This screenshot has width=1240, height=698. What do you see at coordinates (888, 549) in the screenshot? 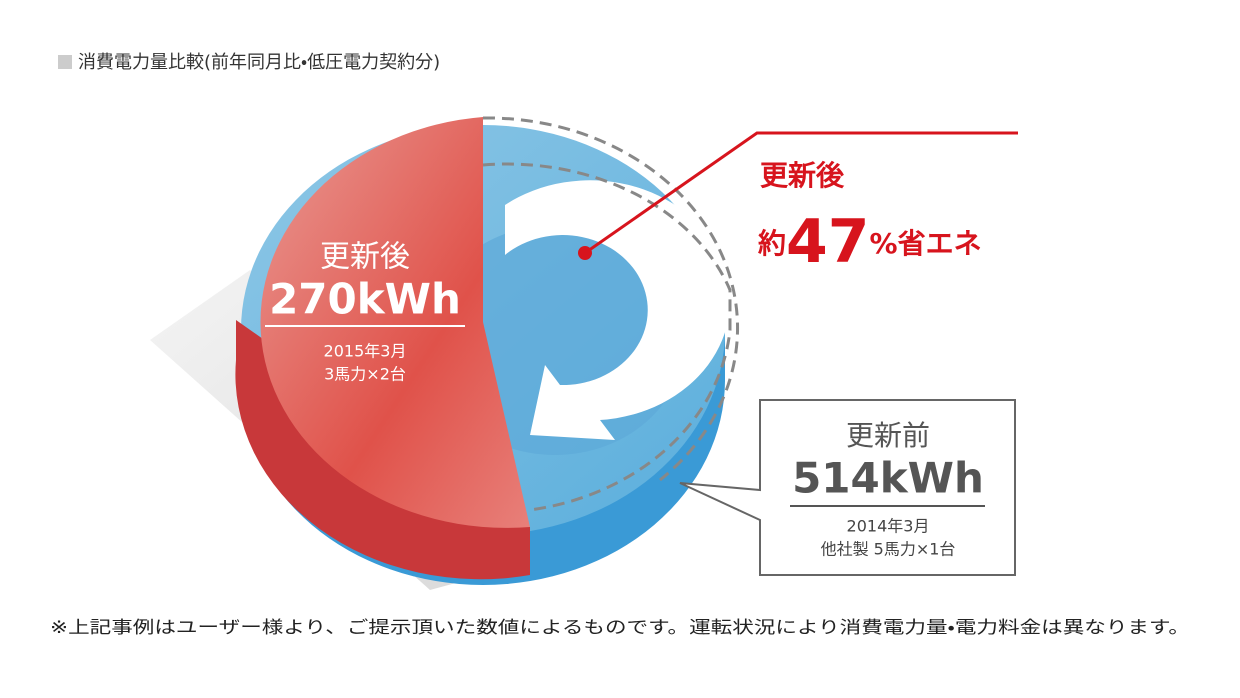
I see `before-spec: 他社製 5馬力×1台` at bounding box center [888, 549].